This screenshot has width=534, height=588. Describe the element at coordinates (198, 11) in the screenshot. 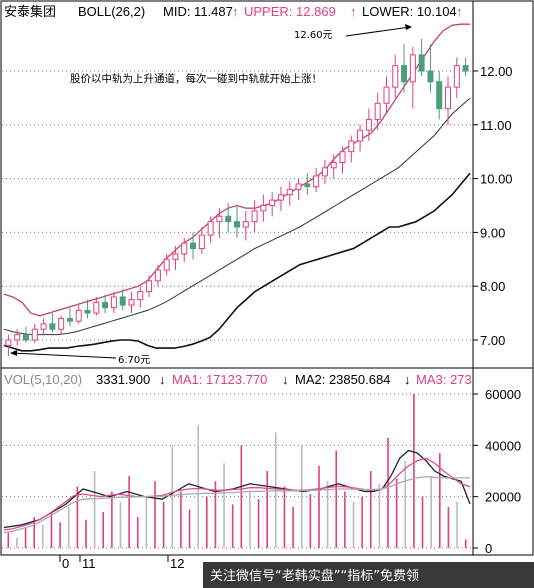

I see `boll-mid-label: MID: 11.487` at that location.